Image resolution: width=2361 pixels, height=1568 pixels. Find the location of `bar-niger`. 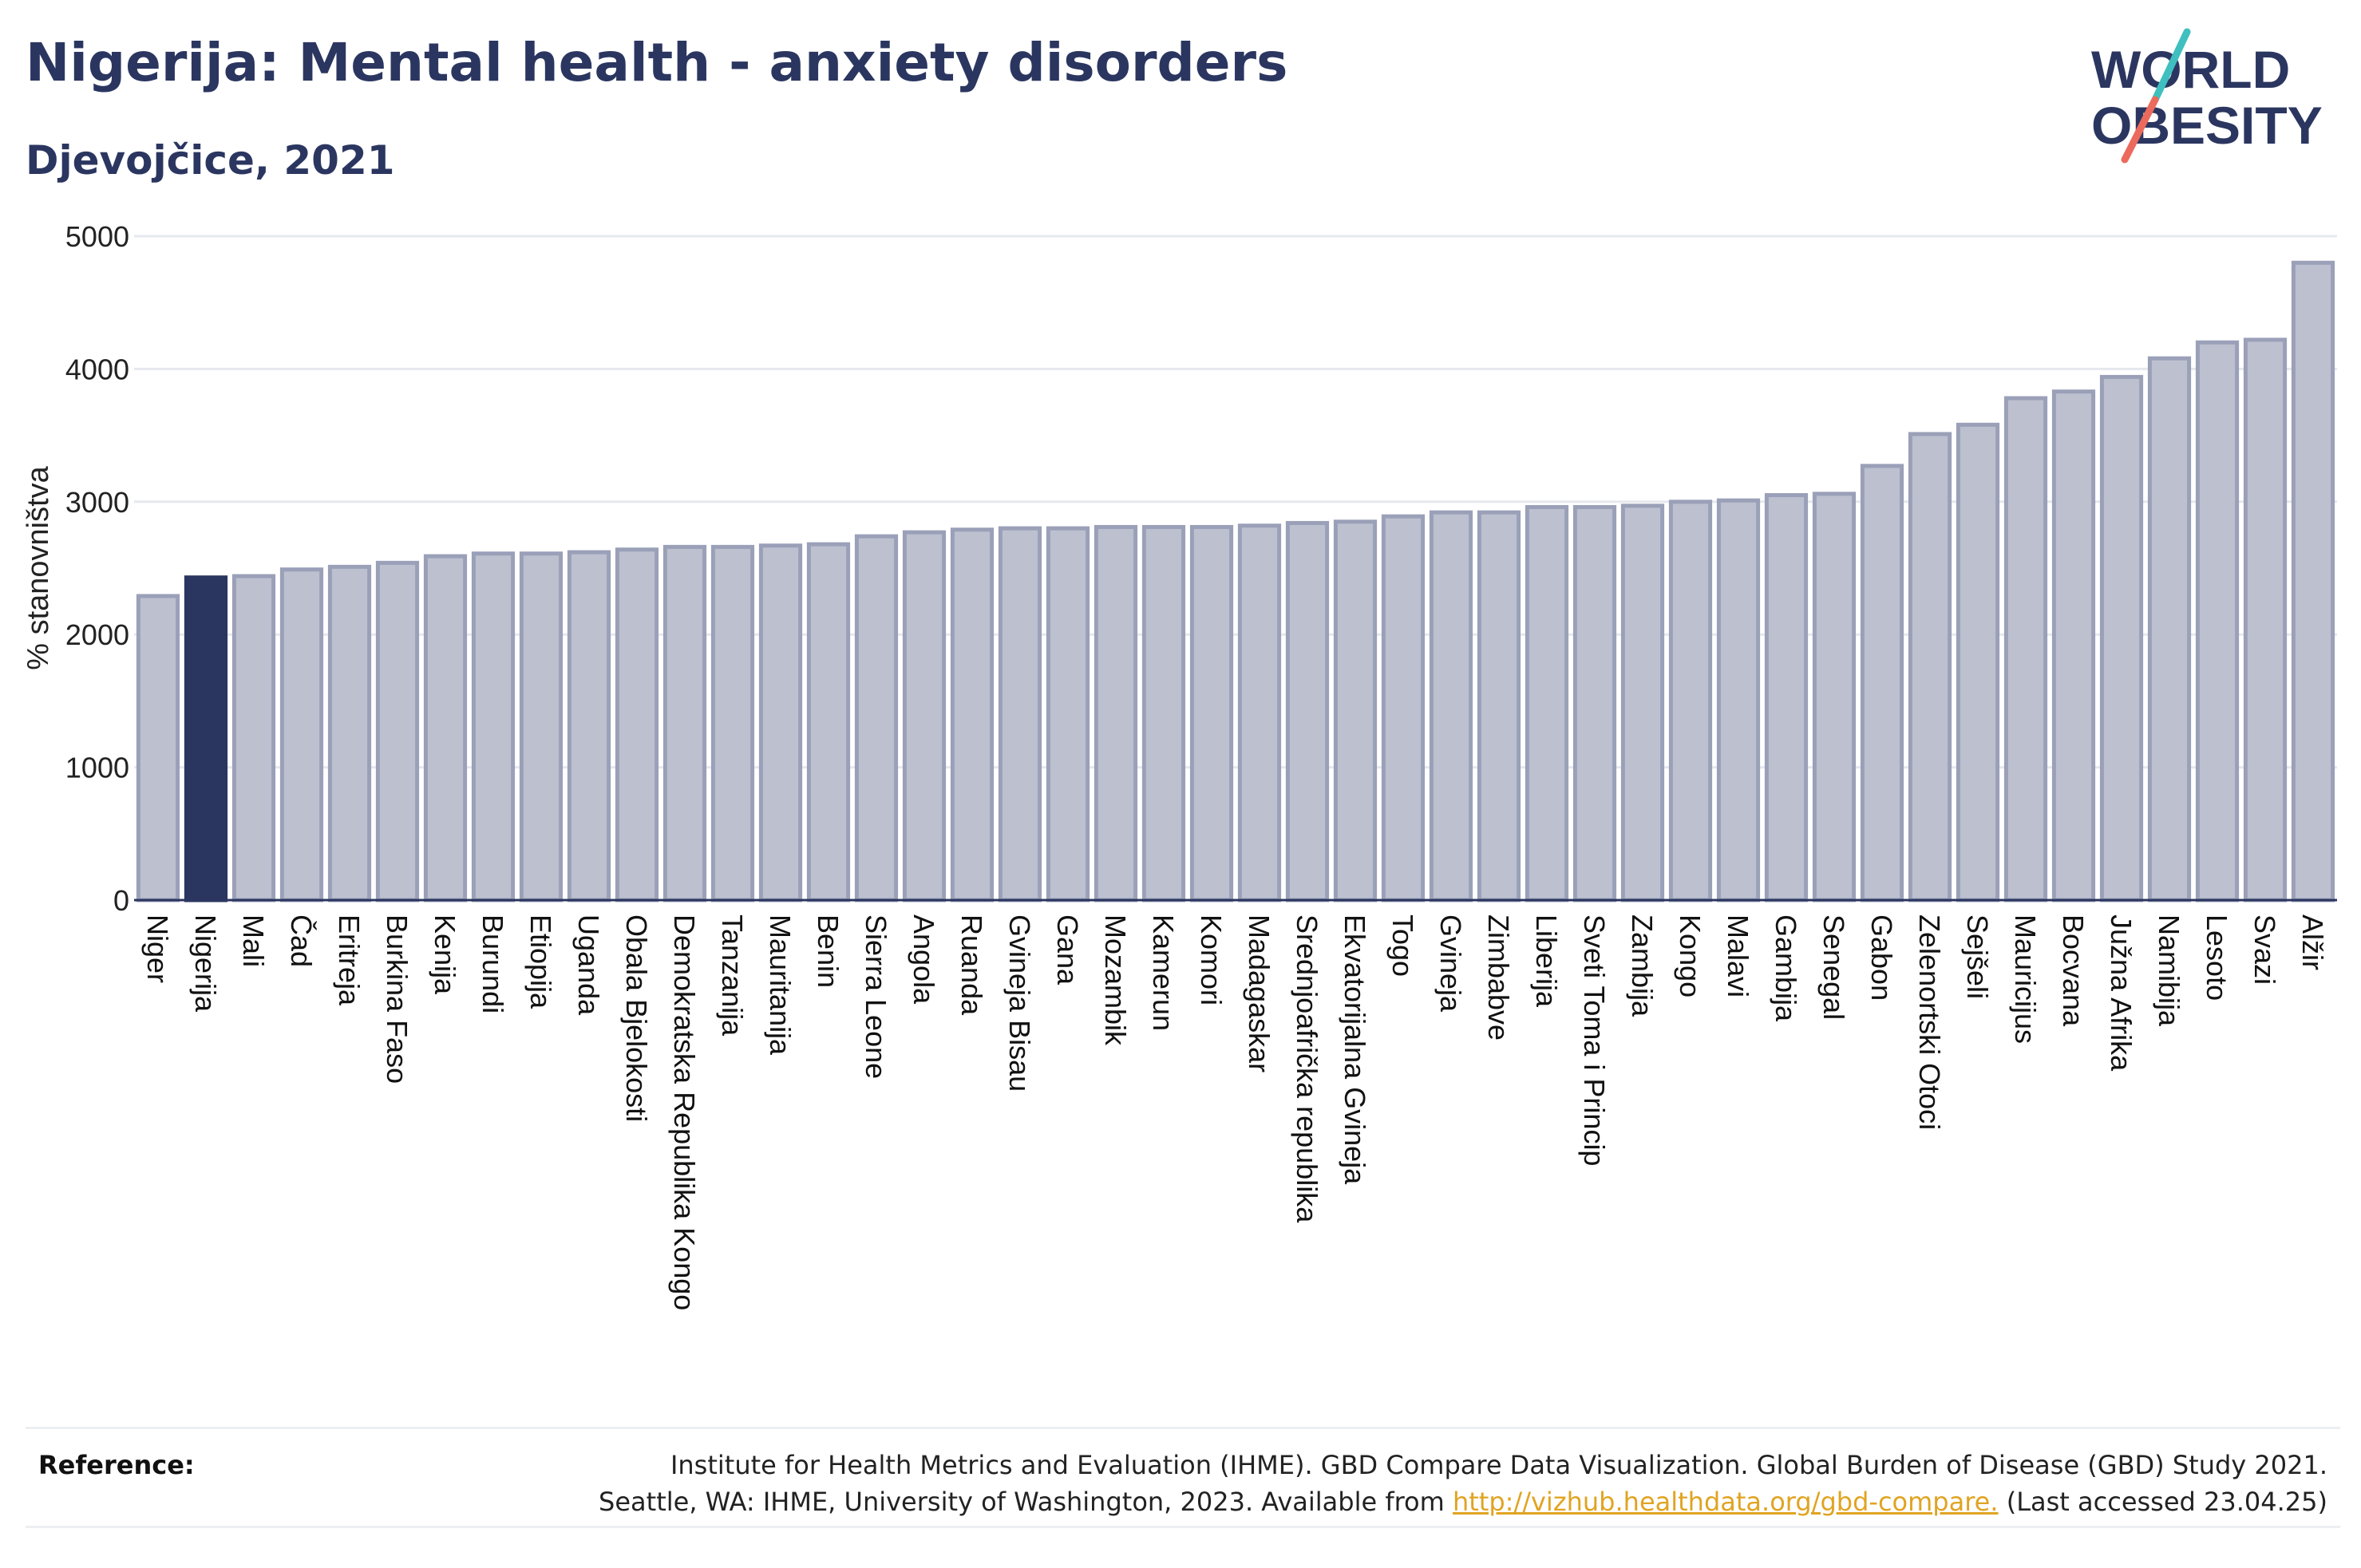

bar-niger is located at coordinates (158, 748).